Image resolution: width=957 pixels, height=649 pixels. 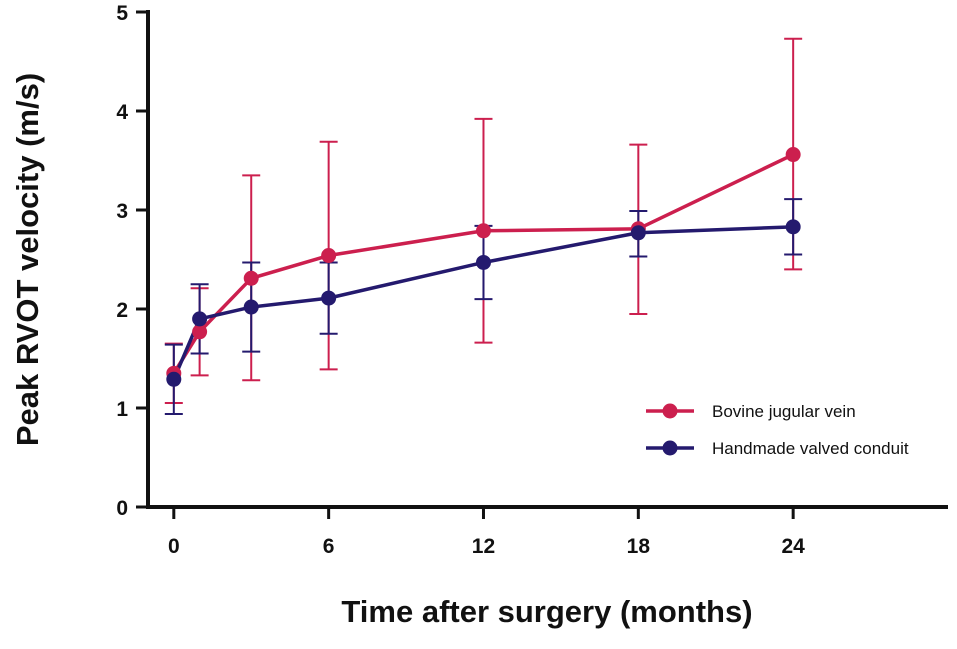 I want to click on y-axis-title: Peak RVOT velocity (m/s), so click(x=27, y=259).